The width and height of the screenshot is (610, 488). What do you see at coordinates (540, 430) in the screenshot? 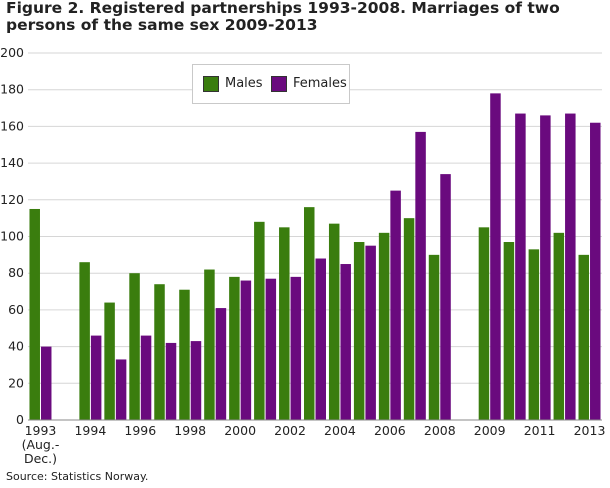
I see `x-tick-label: 2011` at bounding box center [540, 430].